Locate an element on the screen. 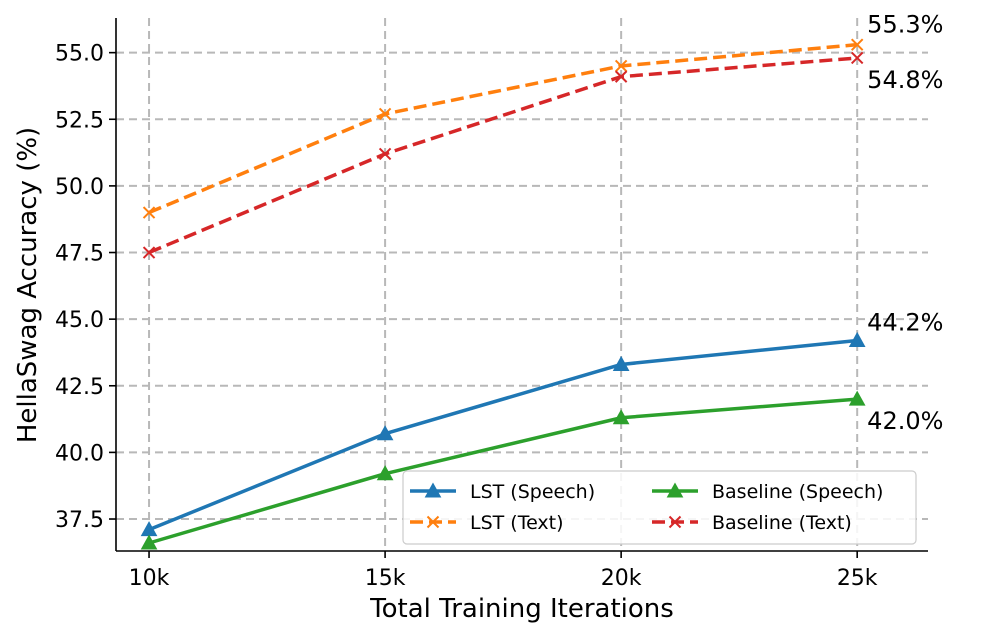 This screenshot has width=996, height=637. end-value-labels: 55.3% 54.8% 44.2% 42.0% is located at coordinates (905, 223).